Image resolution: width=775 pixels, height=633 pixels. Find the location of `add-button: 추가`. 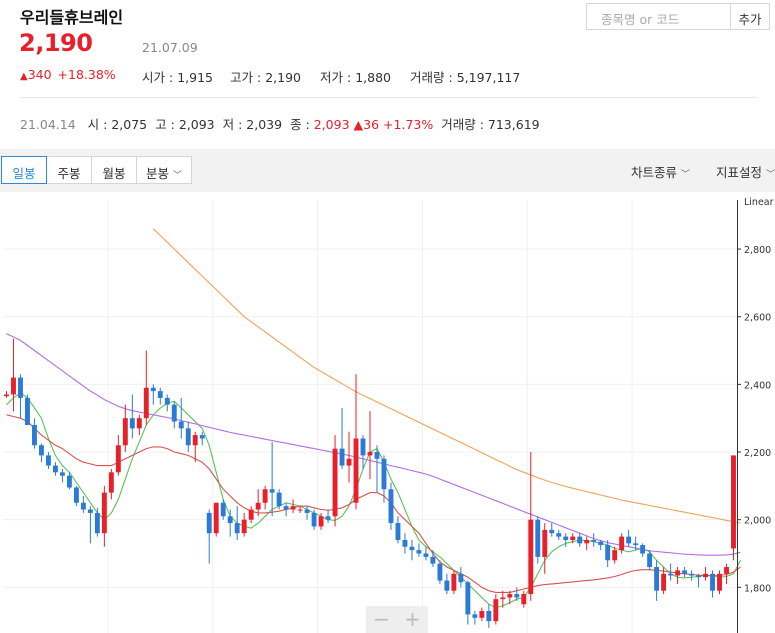

add-button: 추가 is located at coordinates (750, 16).